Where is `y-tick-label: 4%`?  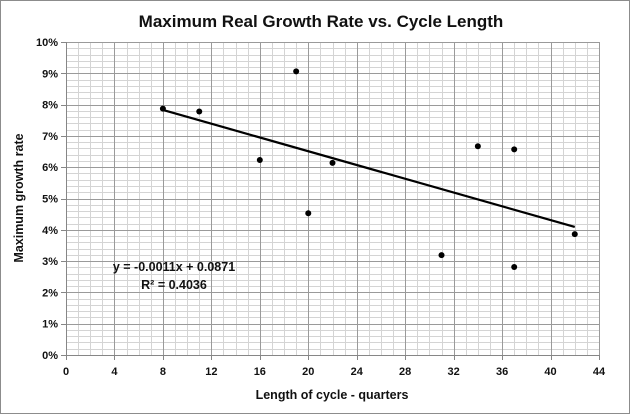
y-tick-label: 4% is located at coordinates (50, 231).